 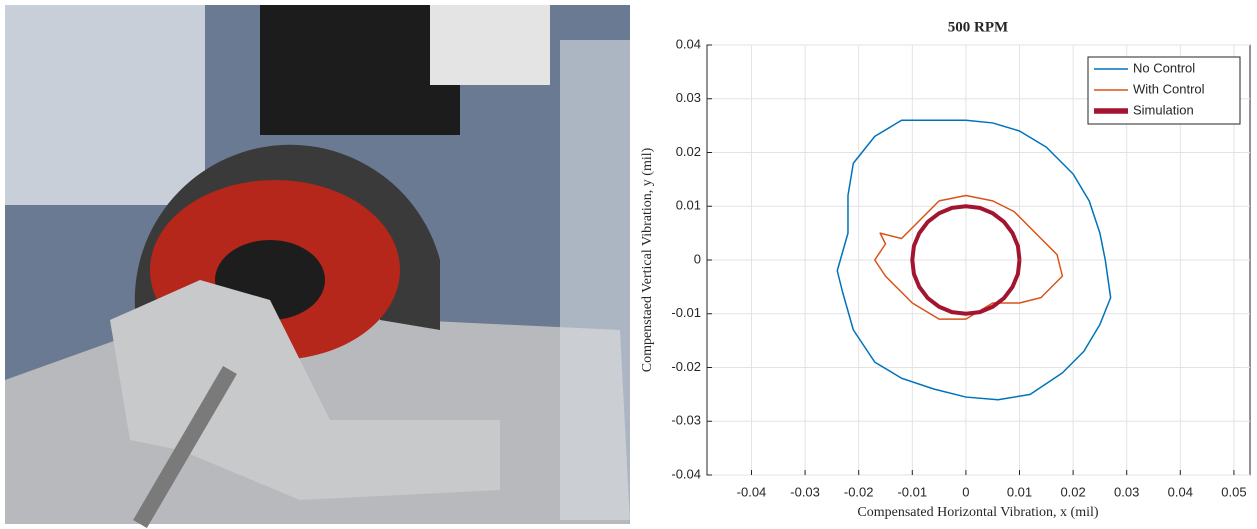 What do you see at coordinates (1164, 67) in the screenshot?
I see `legend-label: No Control` at bounding box center [1164, 67].